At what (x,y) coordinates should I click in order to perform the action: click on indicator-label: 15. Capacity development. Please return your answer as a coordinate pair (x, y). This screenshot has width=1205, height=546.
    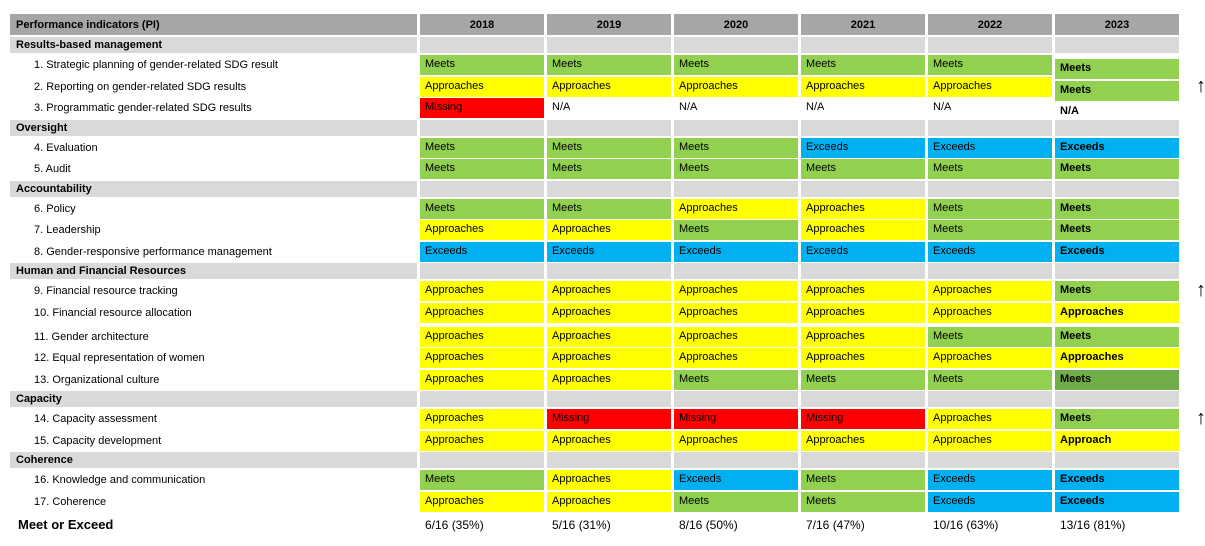
    Looking at the image, I should click on (98, 440).